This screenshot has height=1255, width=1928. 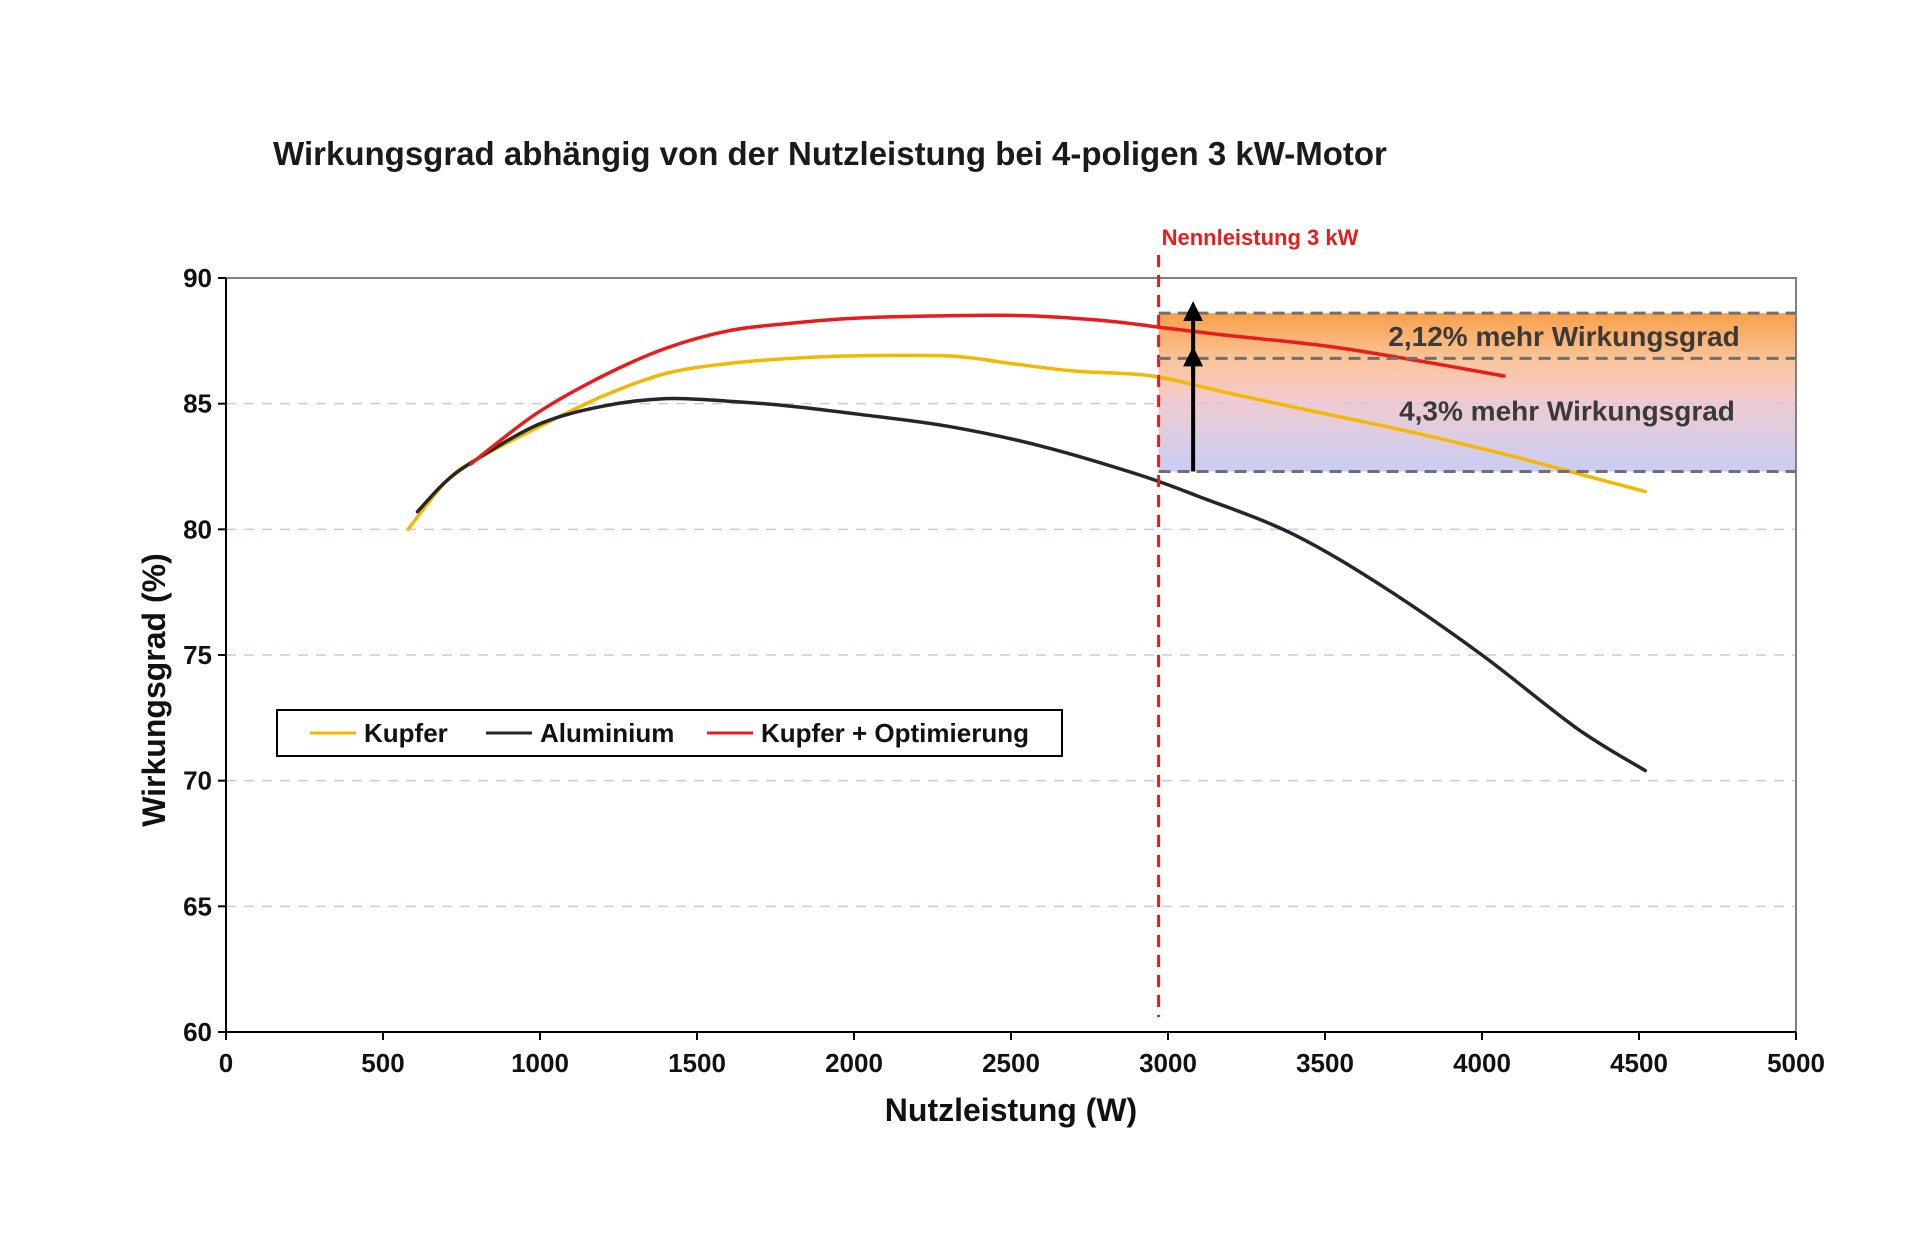 I want to click on y-tick-label-75: 75, so click(x=197, y=655).